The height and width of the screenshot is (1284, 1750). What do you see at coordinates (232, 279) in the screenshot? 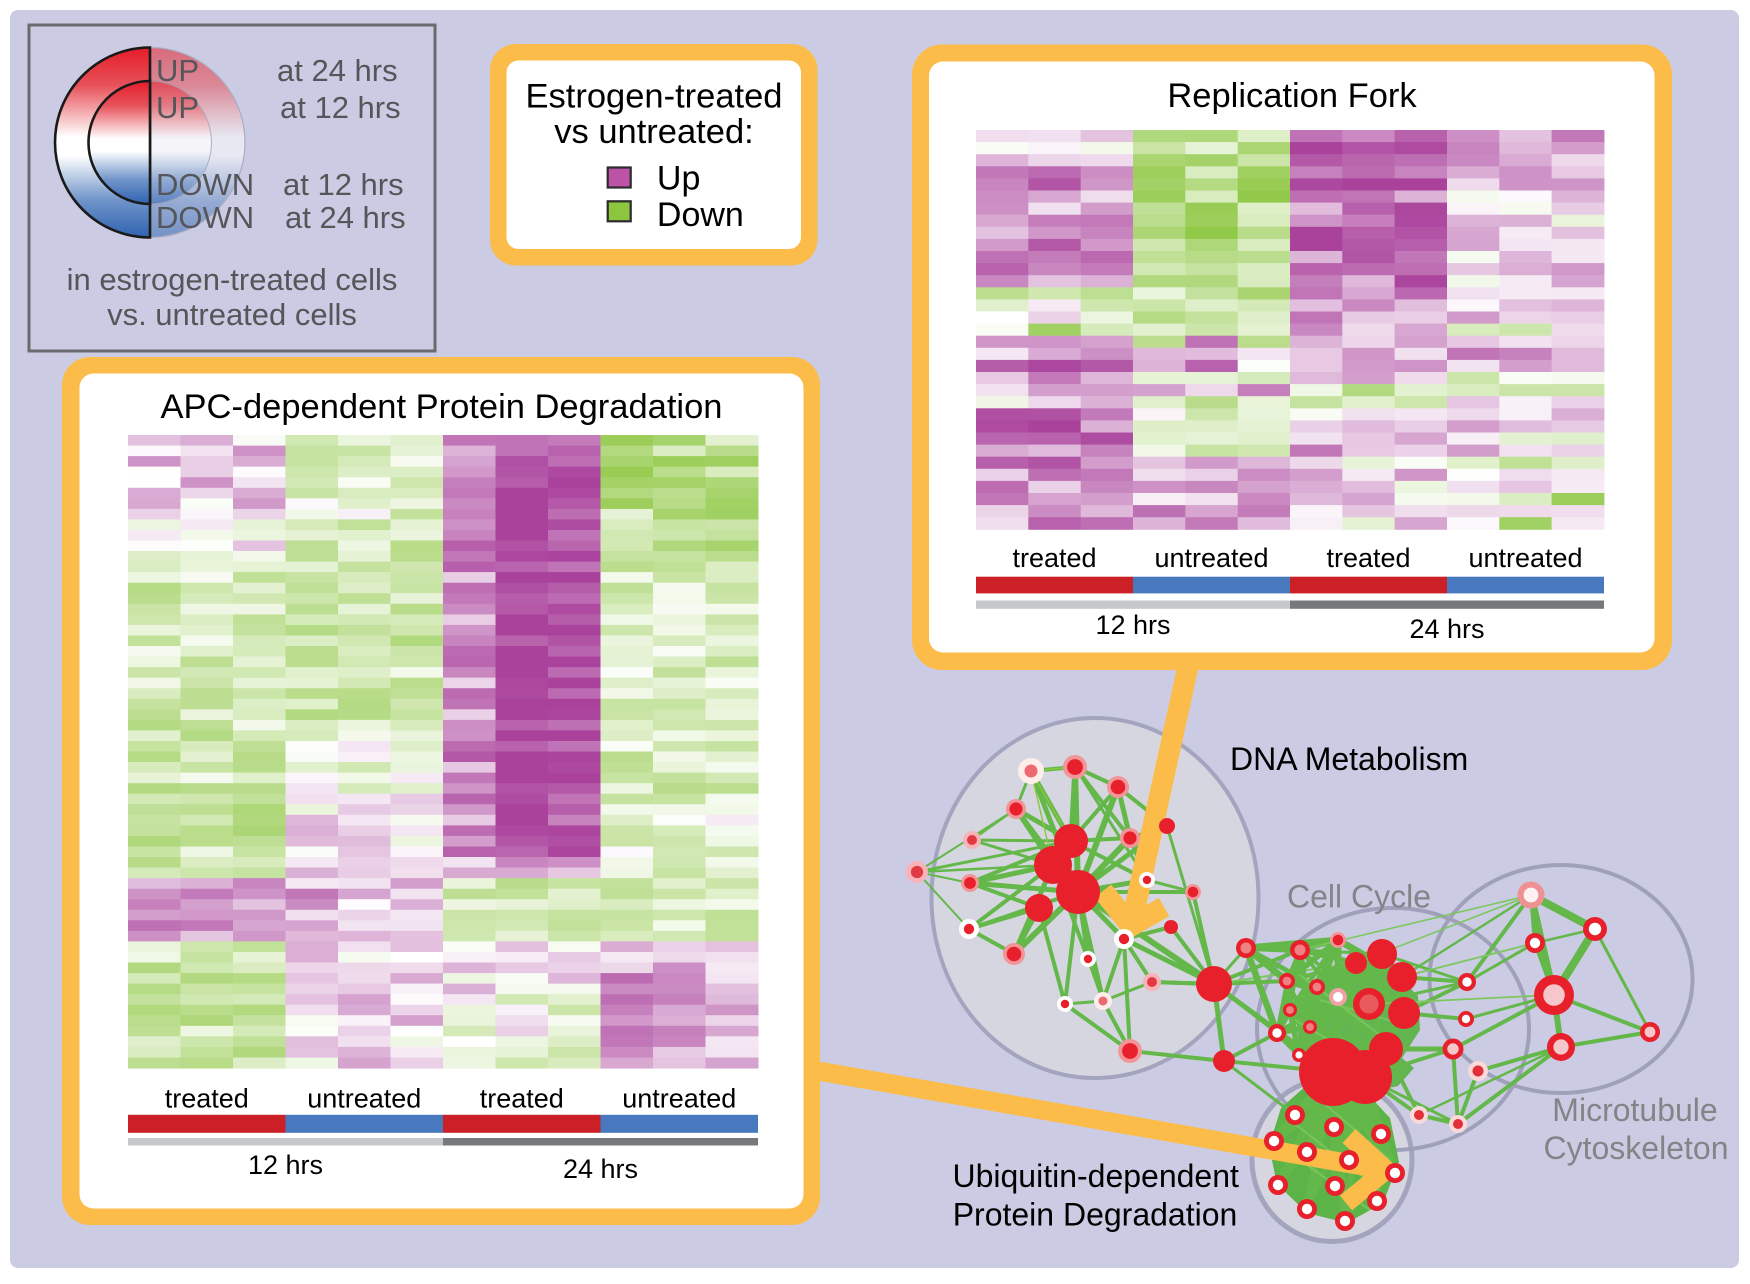
I see `svg-text: in estrogen-treated cells` at bounding box center [232, 279].